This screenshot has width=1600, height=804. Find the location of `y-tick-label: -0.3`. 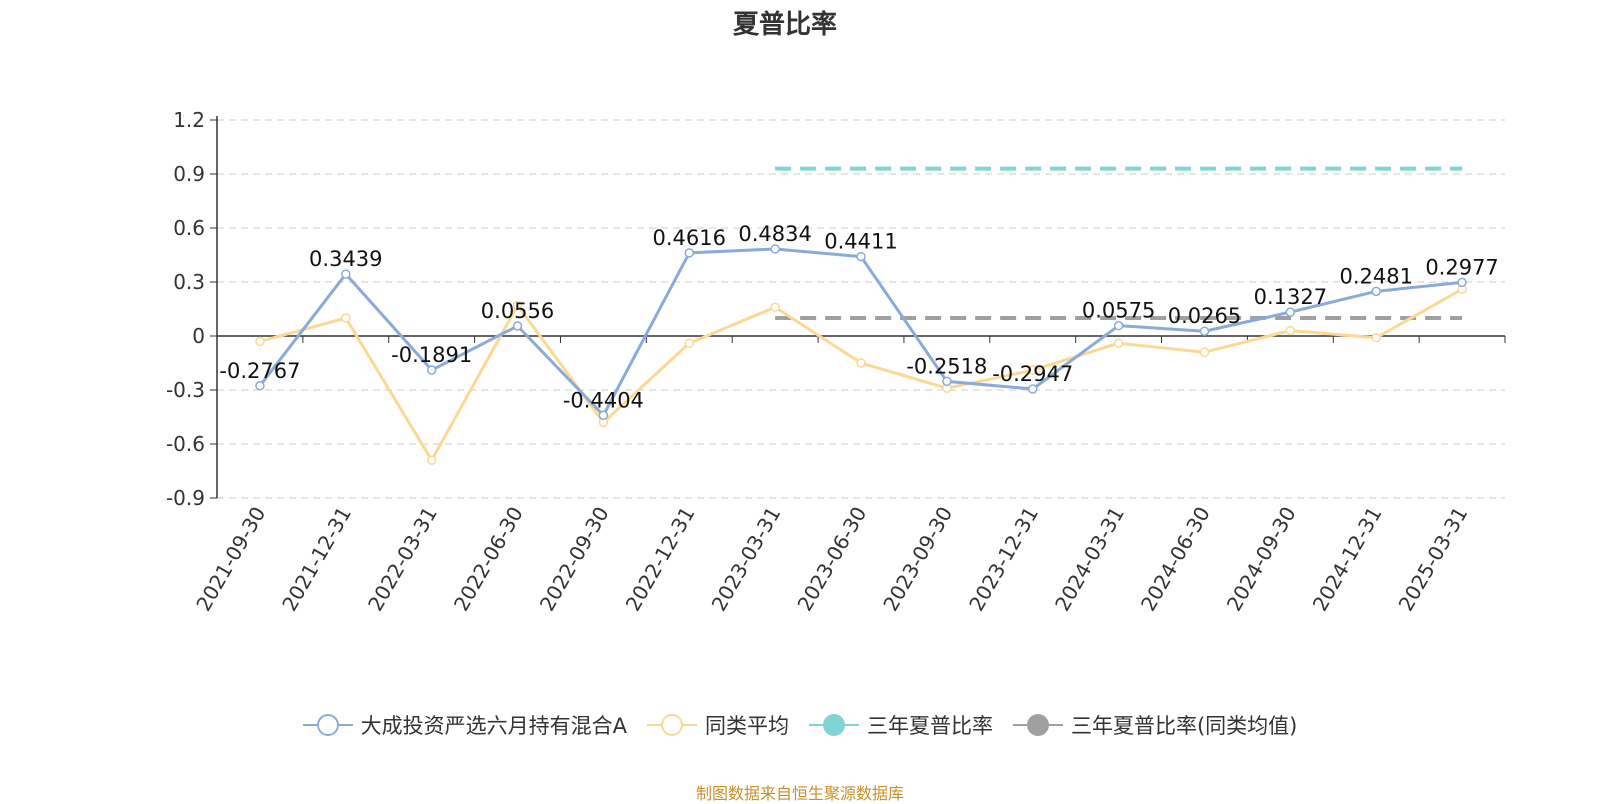

y-tick-label: -0.3 is located at coordinates (185, 390).